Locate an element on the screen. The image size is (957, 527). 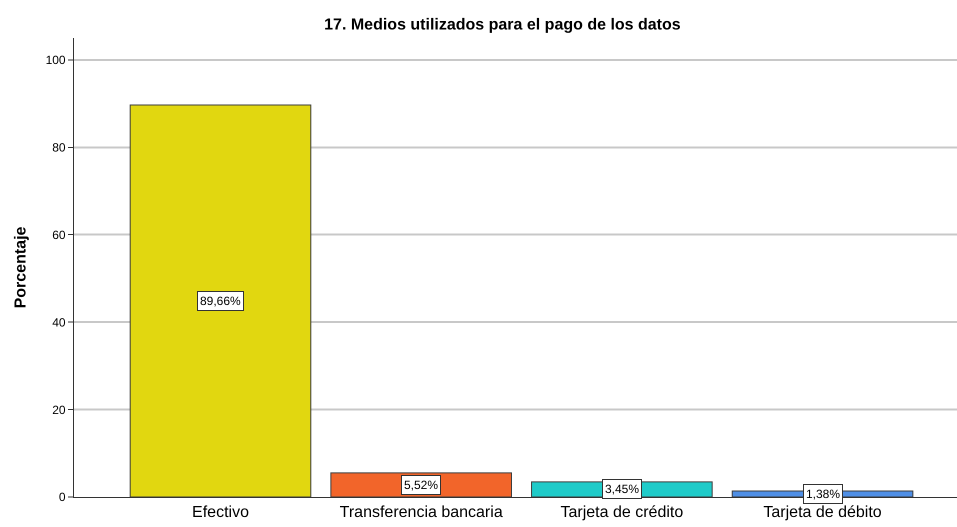
y-tick-label: 100 is located at coordinates (56, 60).